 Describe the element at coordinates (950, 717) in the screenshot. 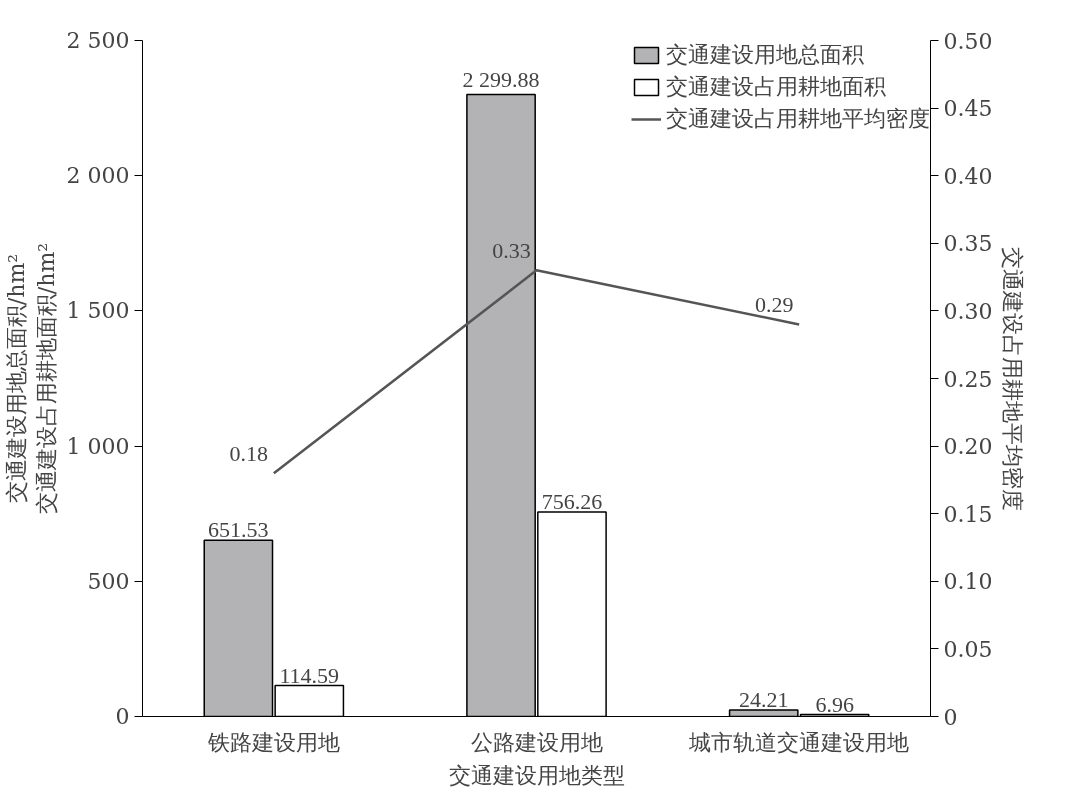

I see `y2-tick-label: 0` at that location.